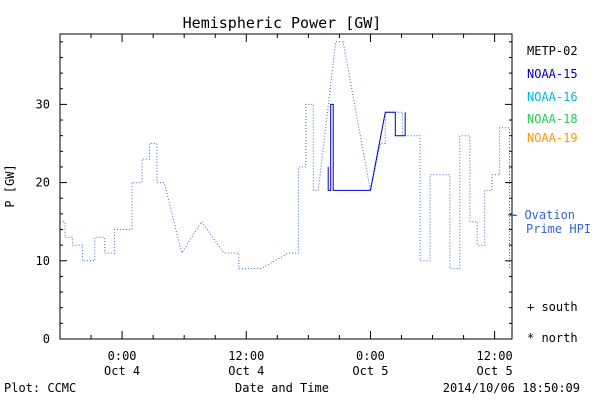 The image size is (600, 400). Describe the element at coordinates (511, 388) in the screenshot. I see `plot-timestamp: 2014/10/06 18:50:09` at that location.